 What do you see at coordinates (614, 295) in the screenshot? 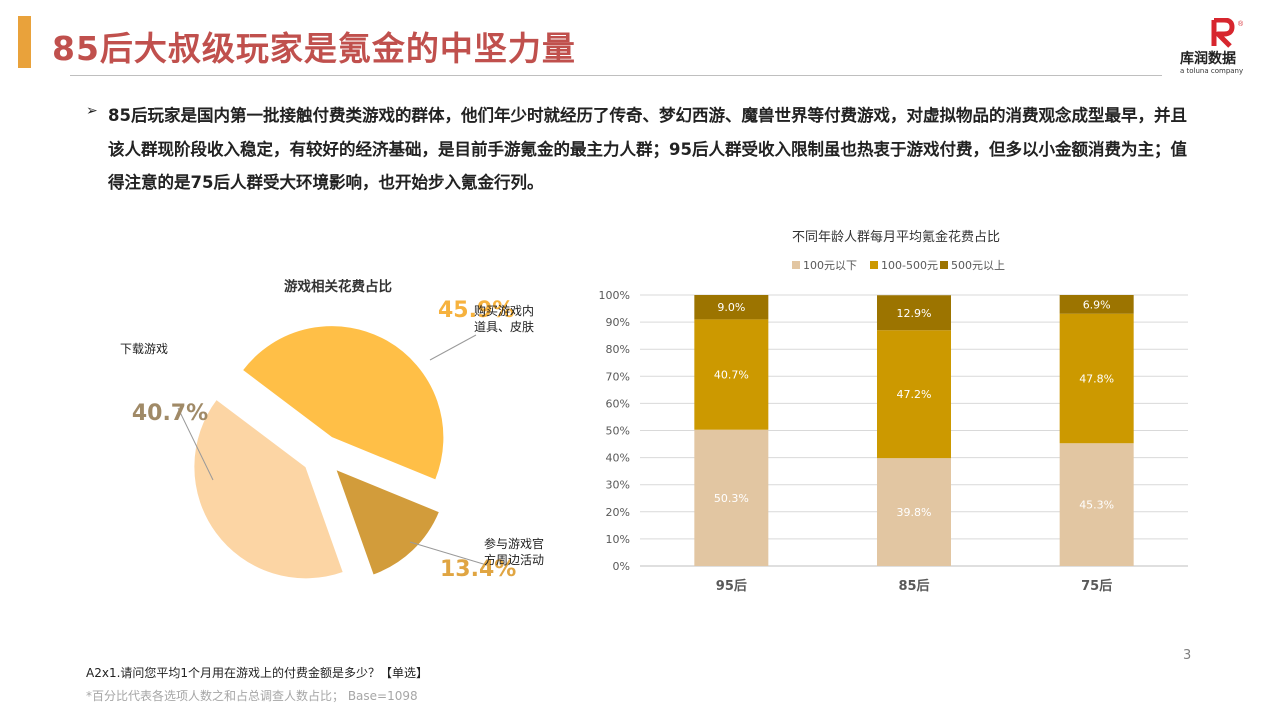
I see `y-tick-label: 100%` at bounding box center [614, 295].